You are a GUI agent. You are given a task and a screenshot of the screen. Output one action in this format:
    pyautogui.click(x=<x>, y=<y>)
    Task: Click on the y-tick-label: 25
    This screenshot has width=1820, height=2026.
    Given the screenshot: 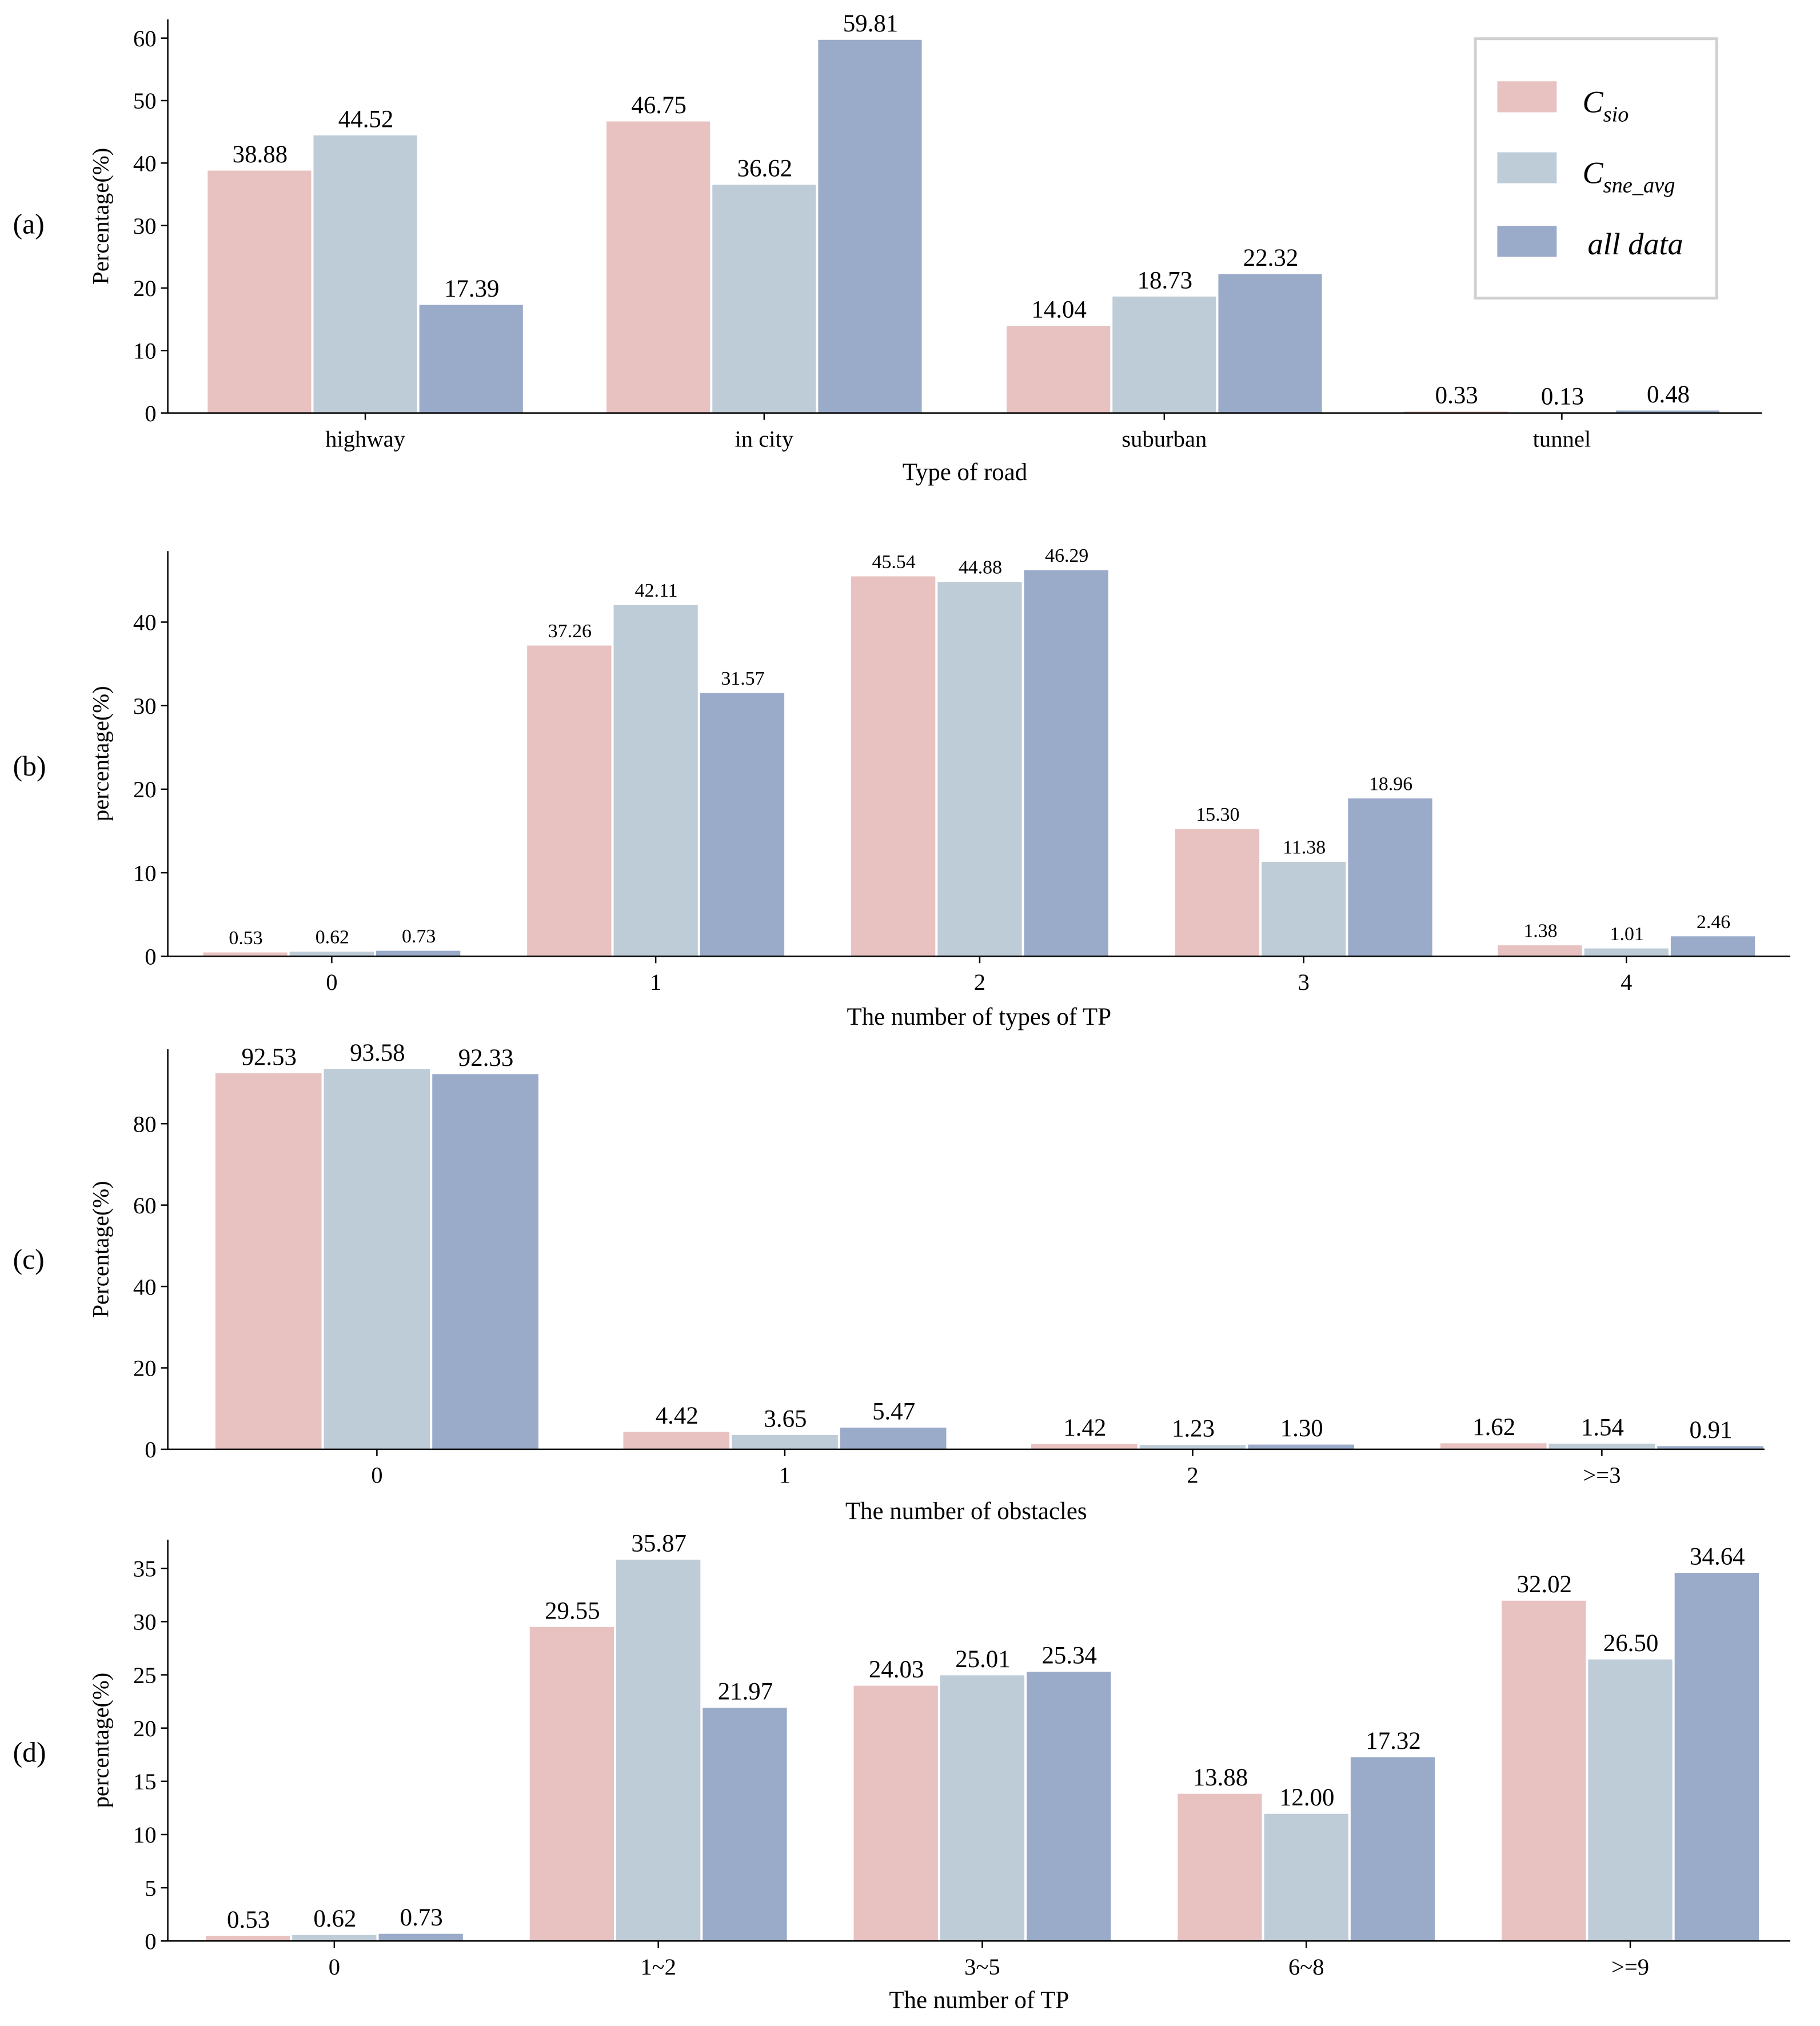 What is the action you would take?
    pyautogui.click(x=145, y=1675)
    